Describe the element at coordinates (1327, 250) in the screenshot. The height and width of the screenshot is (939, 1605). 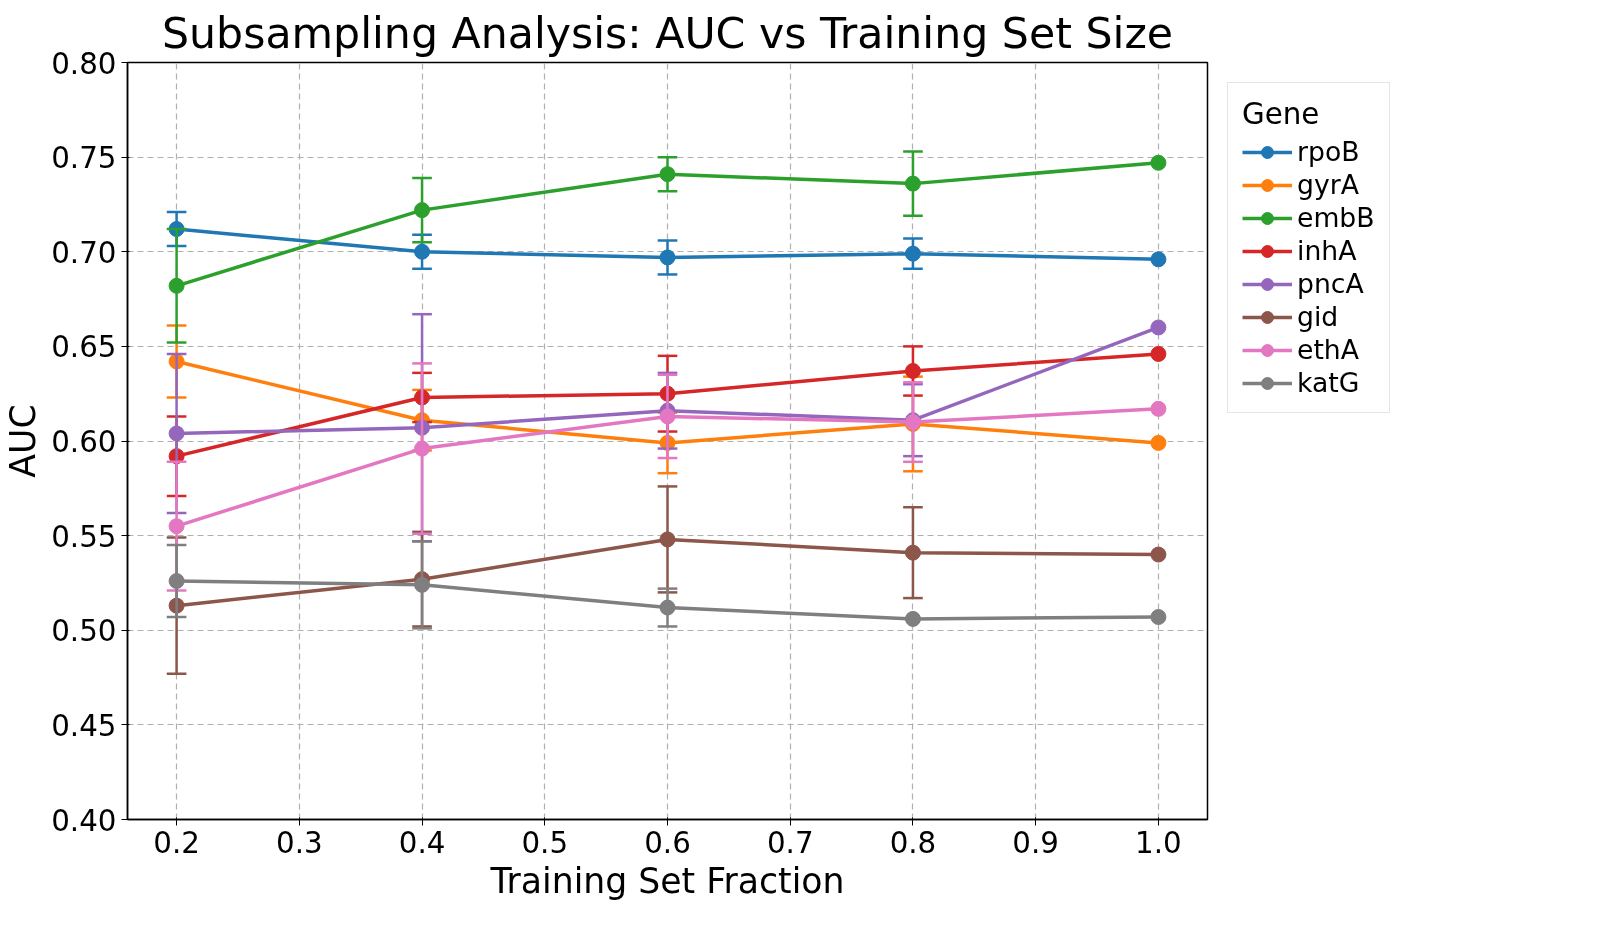
I see `legend-label: inhA` at that location.